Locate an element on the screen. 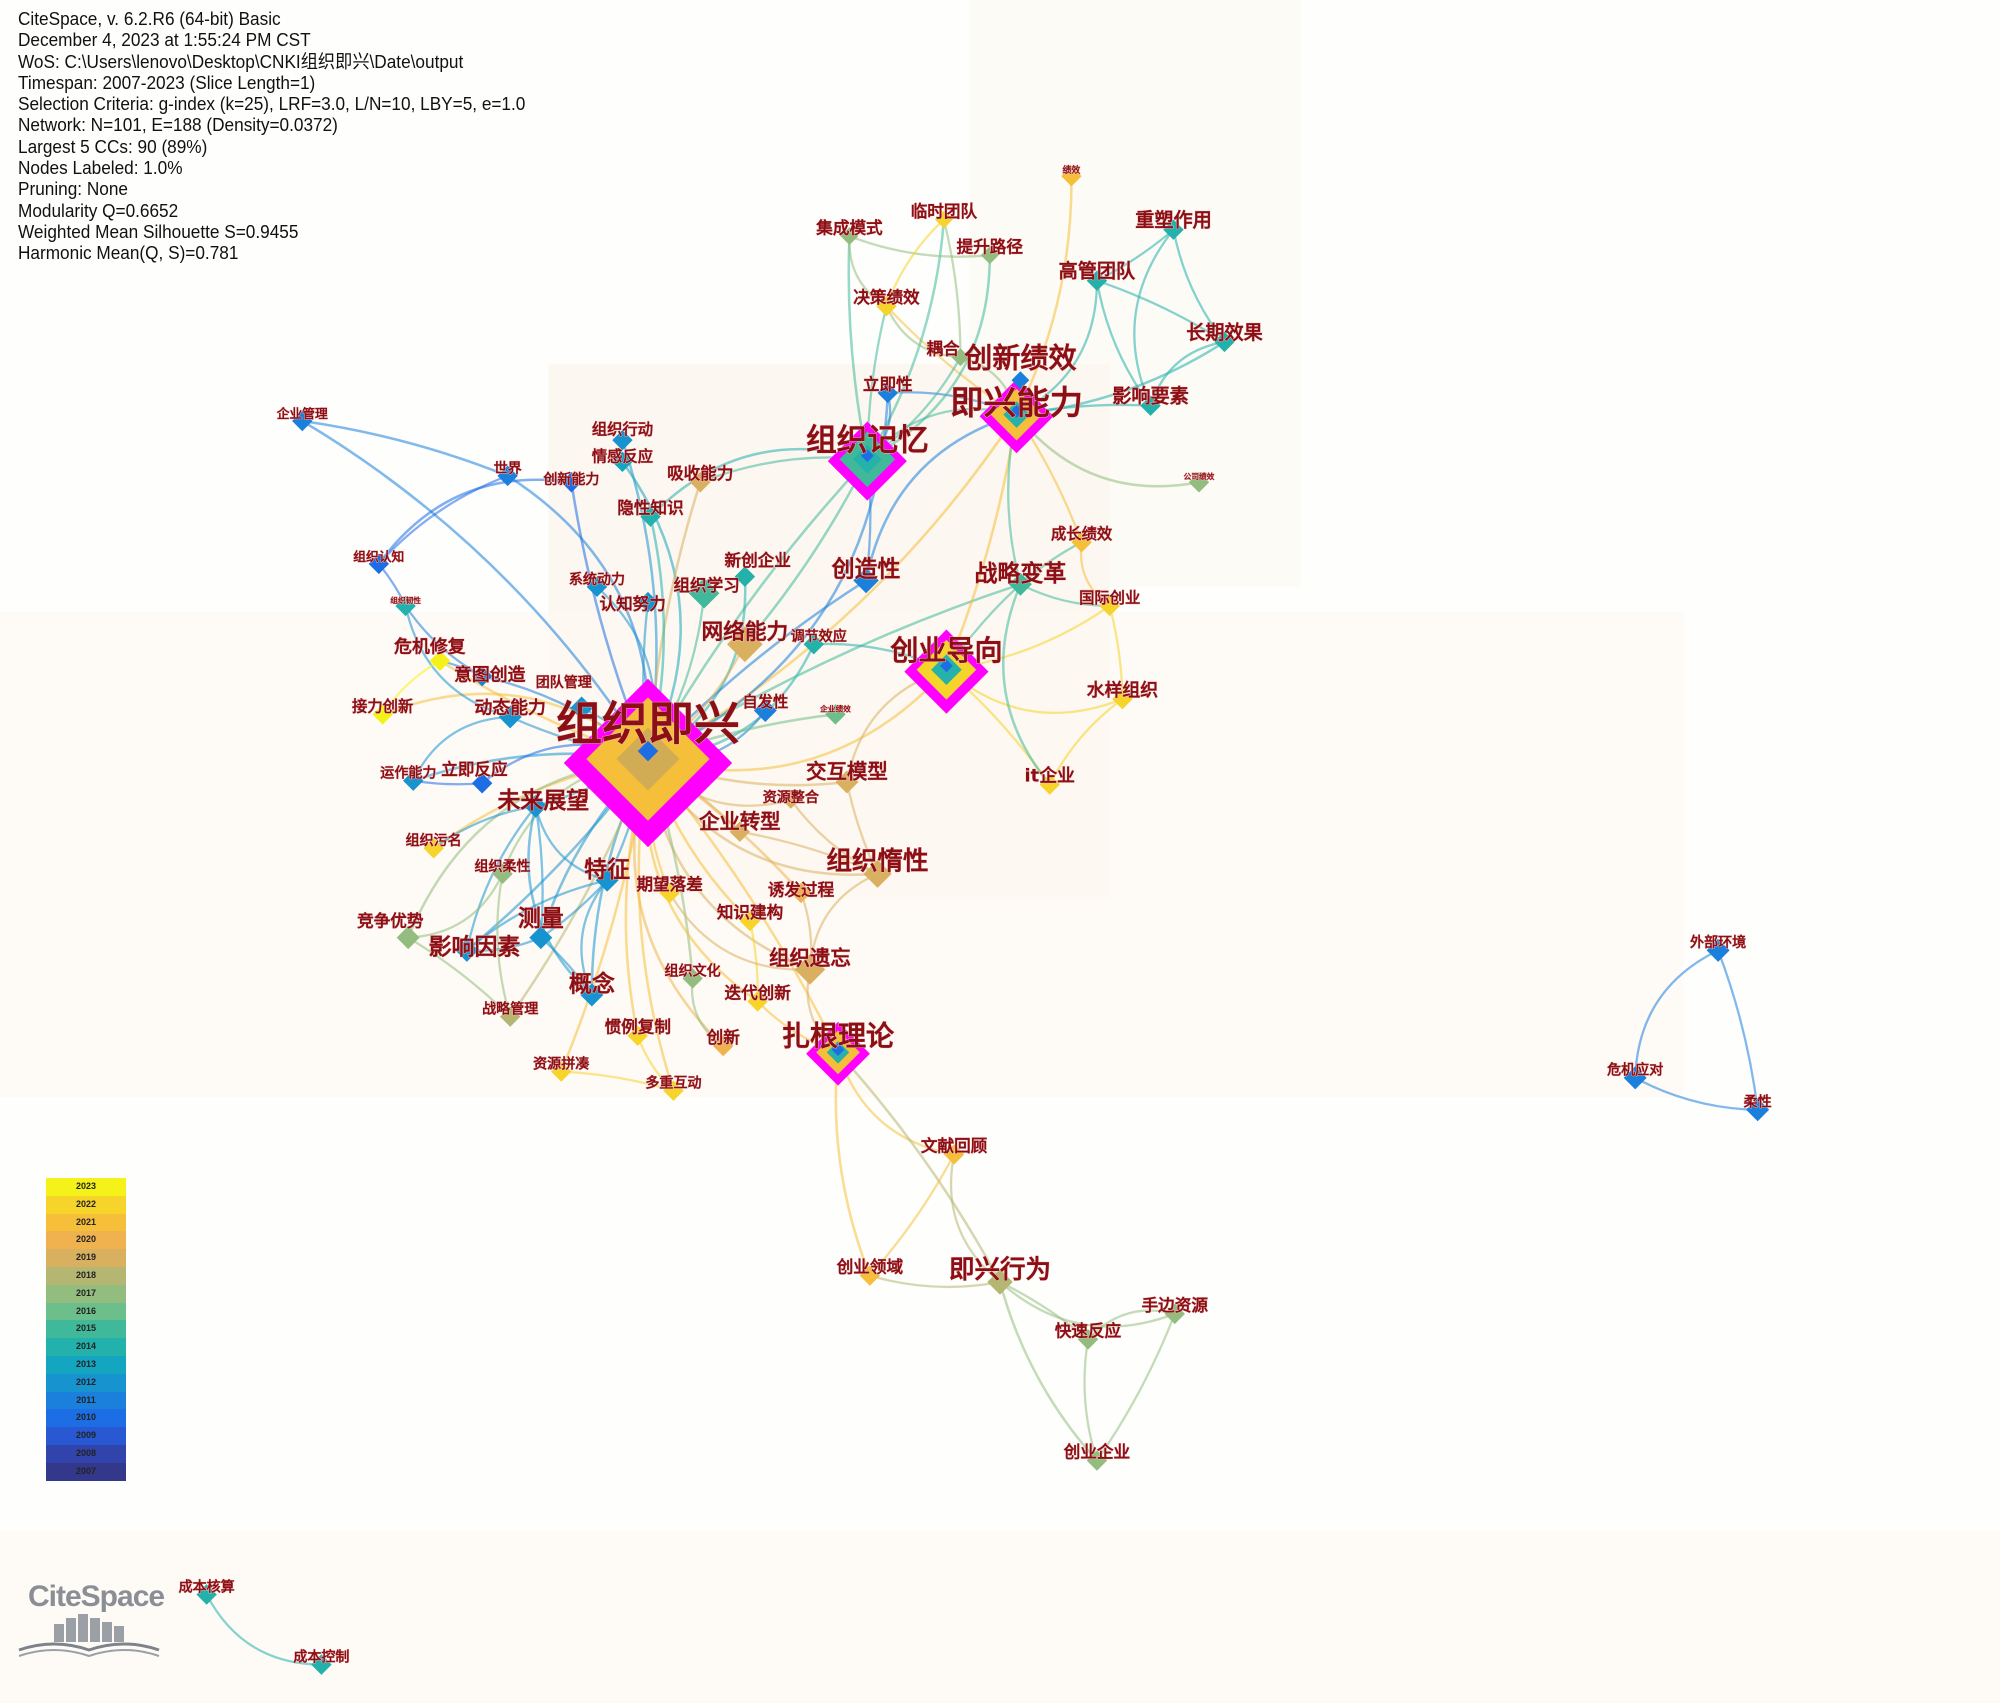 This screenshot has width=2000, height=1703. node-创新能力 is located at coordinates (571, 482).